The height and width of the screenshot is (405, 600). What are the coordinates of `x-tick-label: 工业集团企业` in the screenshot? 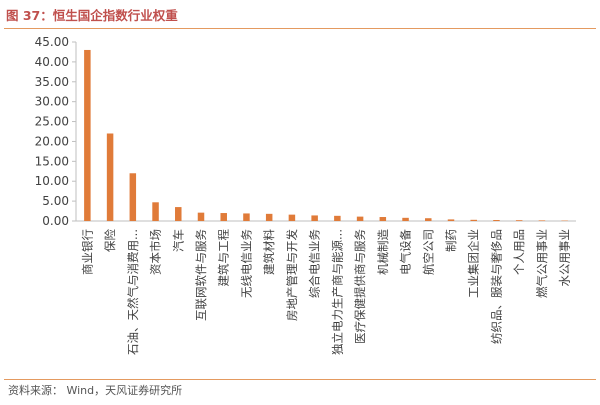 It's located at (474, 263).